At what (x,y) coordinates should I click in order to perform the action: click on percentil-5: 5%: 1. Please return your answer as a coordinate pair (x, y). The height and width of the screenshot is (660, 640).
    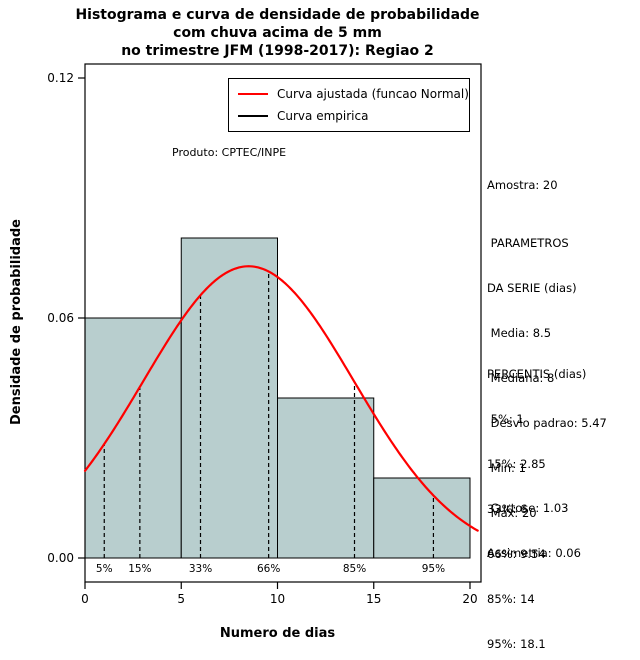
    Looking at the image, I should click on (505, 419).